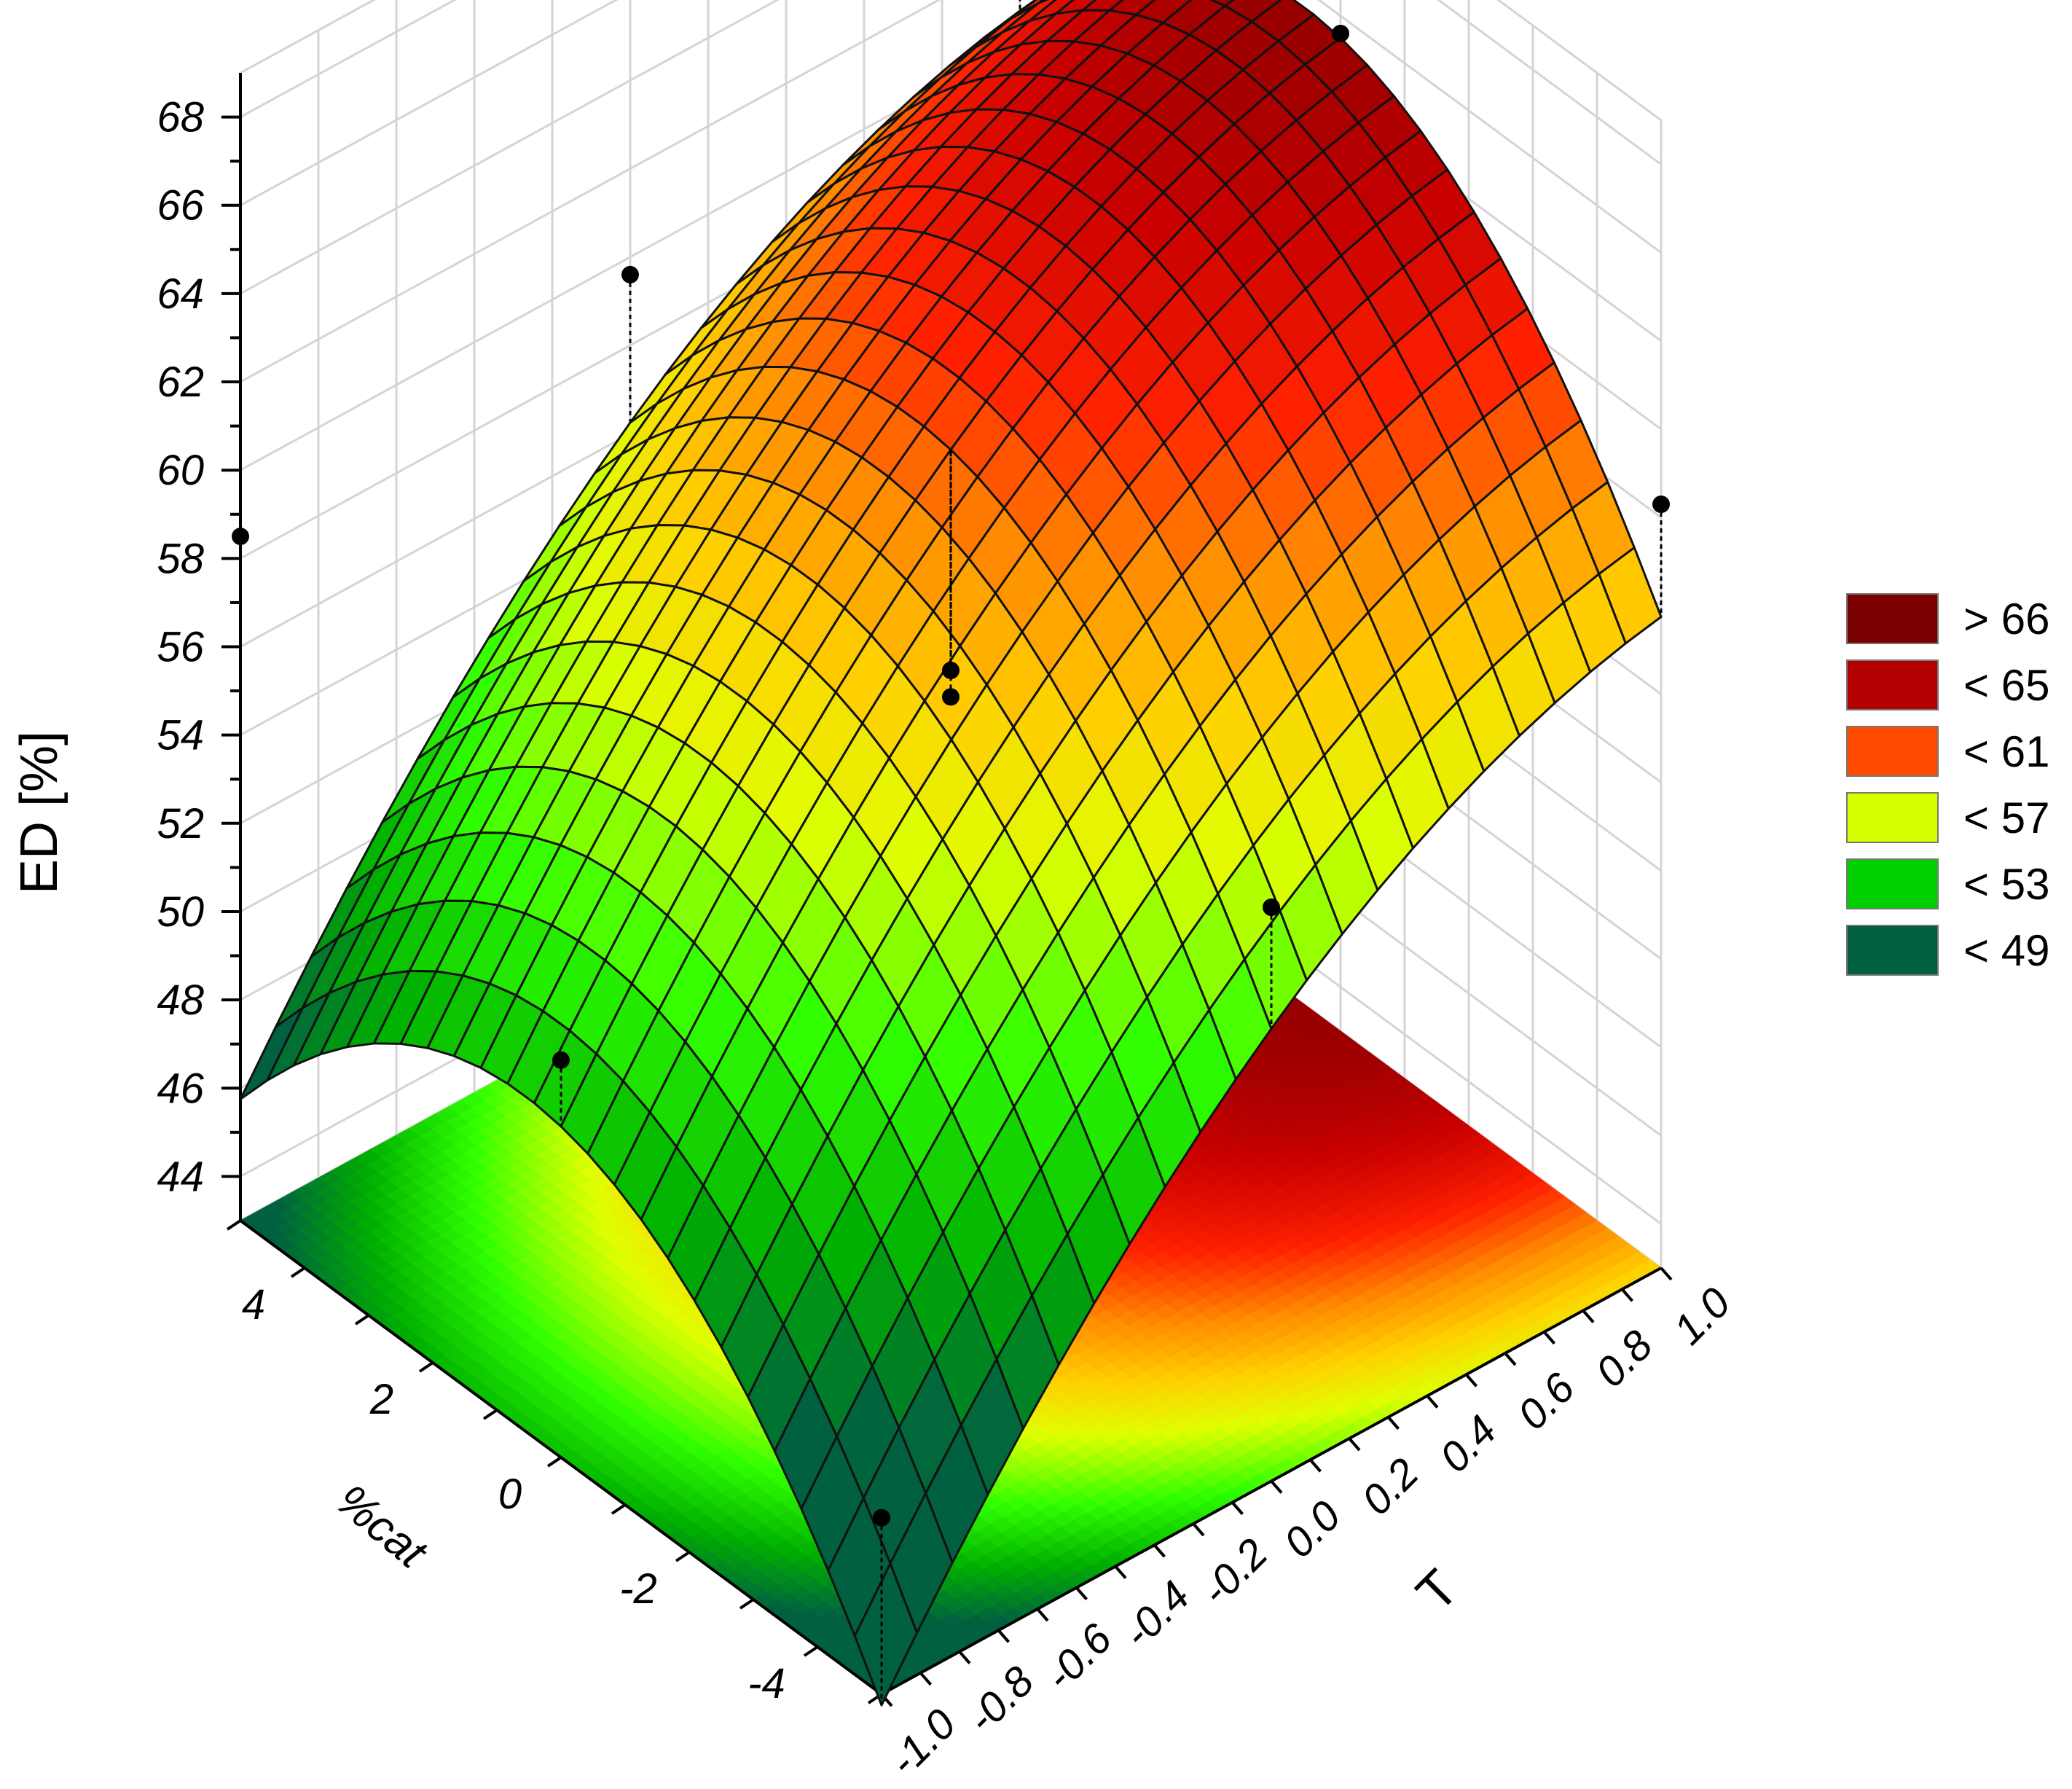 The image size is (2072, 1789). Describe the element at coordinates (180, 118) in the screenshot. I see `z-tick-label: 68` at that location.